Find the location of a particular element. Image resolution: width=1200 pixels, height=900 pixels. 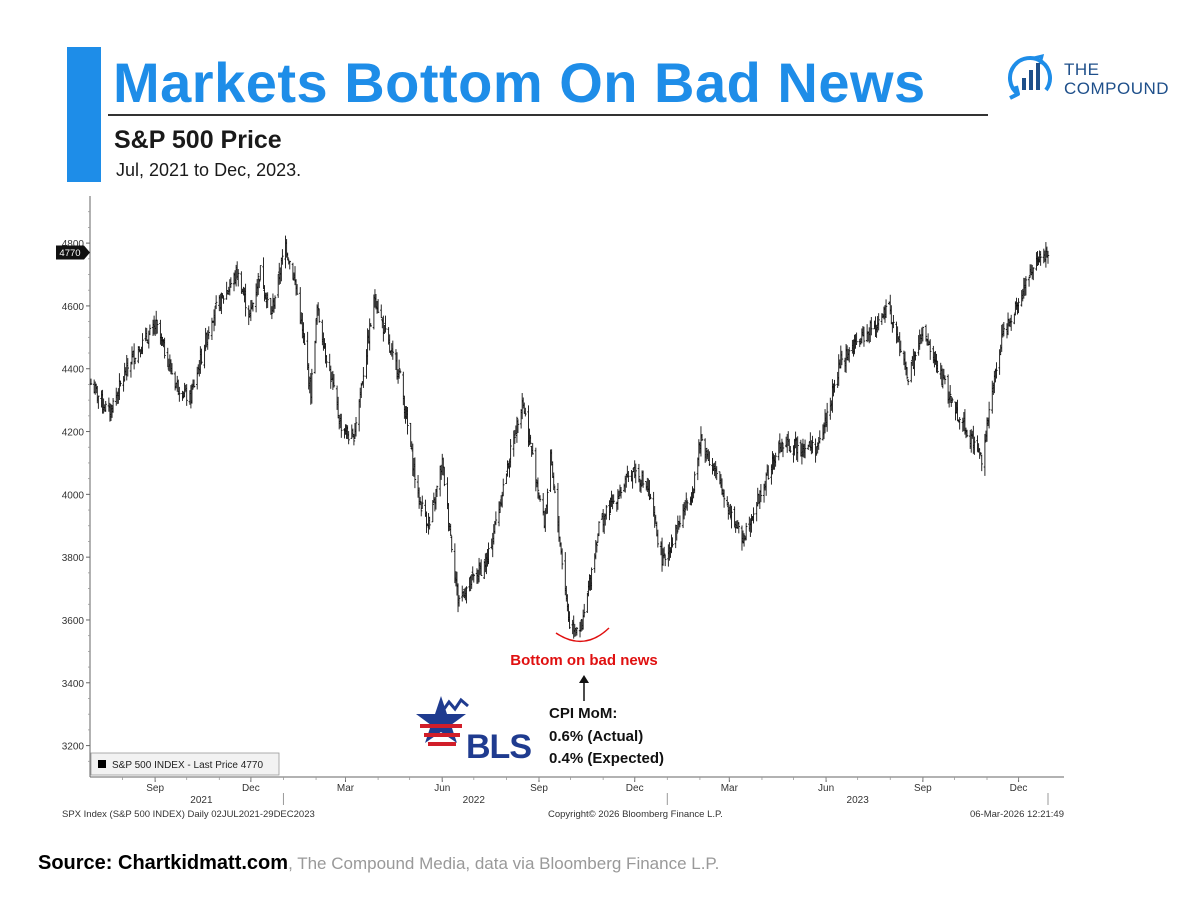

x-year-label: 2021 is located at coordinates (201, 800).